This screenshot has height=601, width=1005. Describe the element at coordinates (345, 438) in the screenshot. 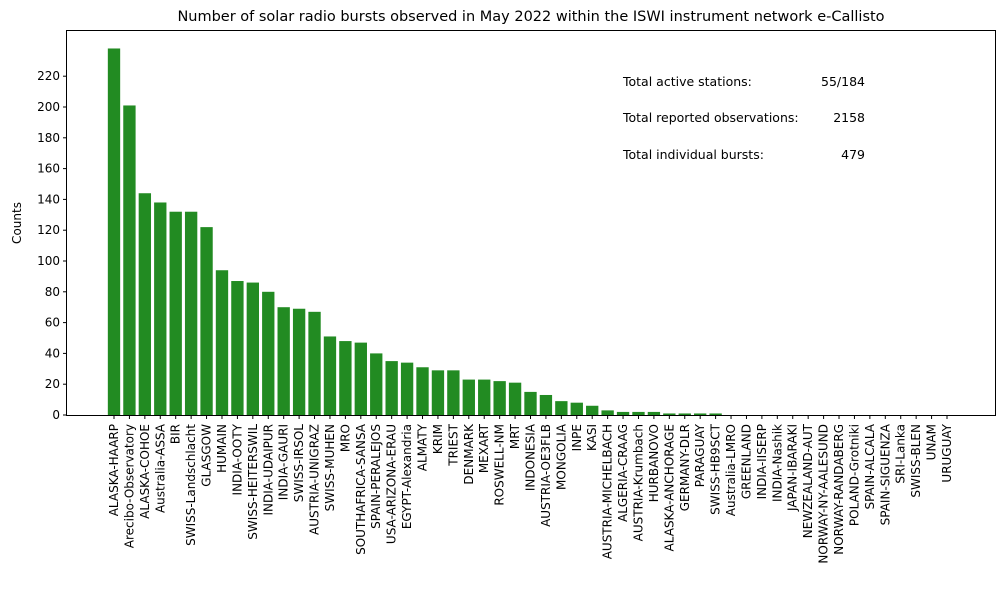

I see `x-tick-label: MRO` at that location.